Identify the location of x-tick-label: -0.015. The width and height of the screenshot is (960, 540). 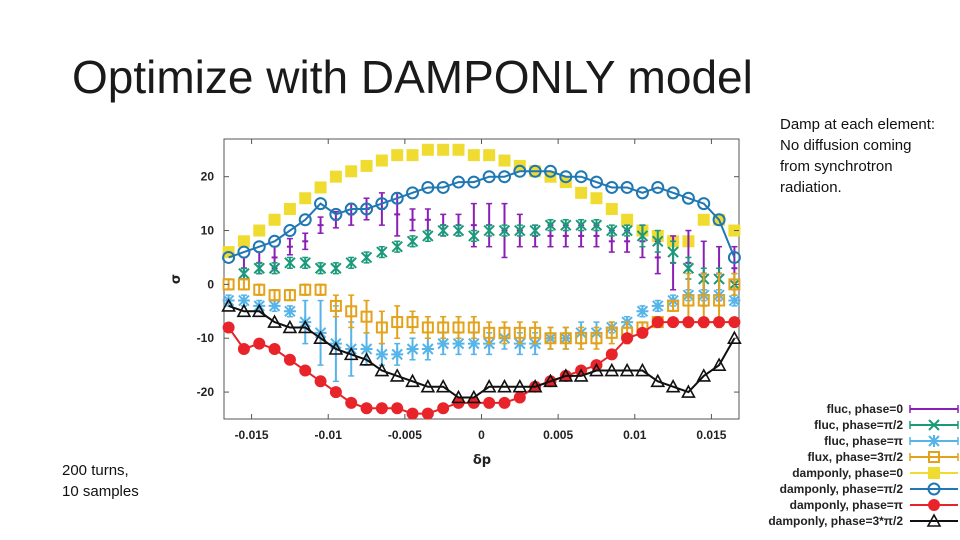
(252, 435).